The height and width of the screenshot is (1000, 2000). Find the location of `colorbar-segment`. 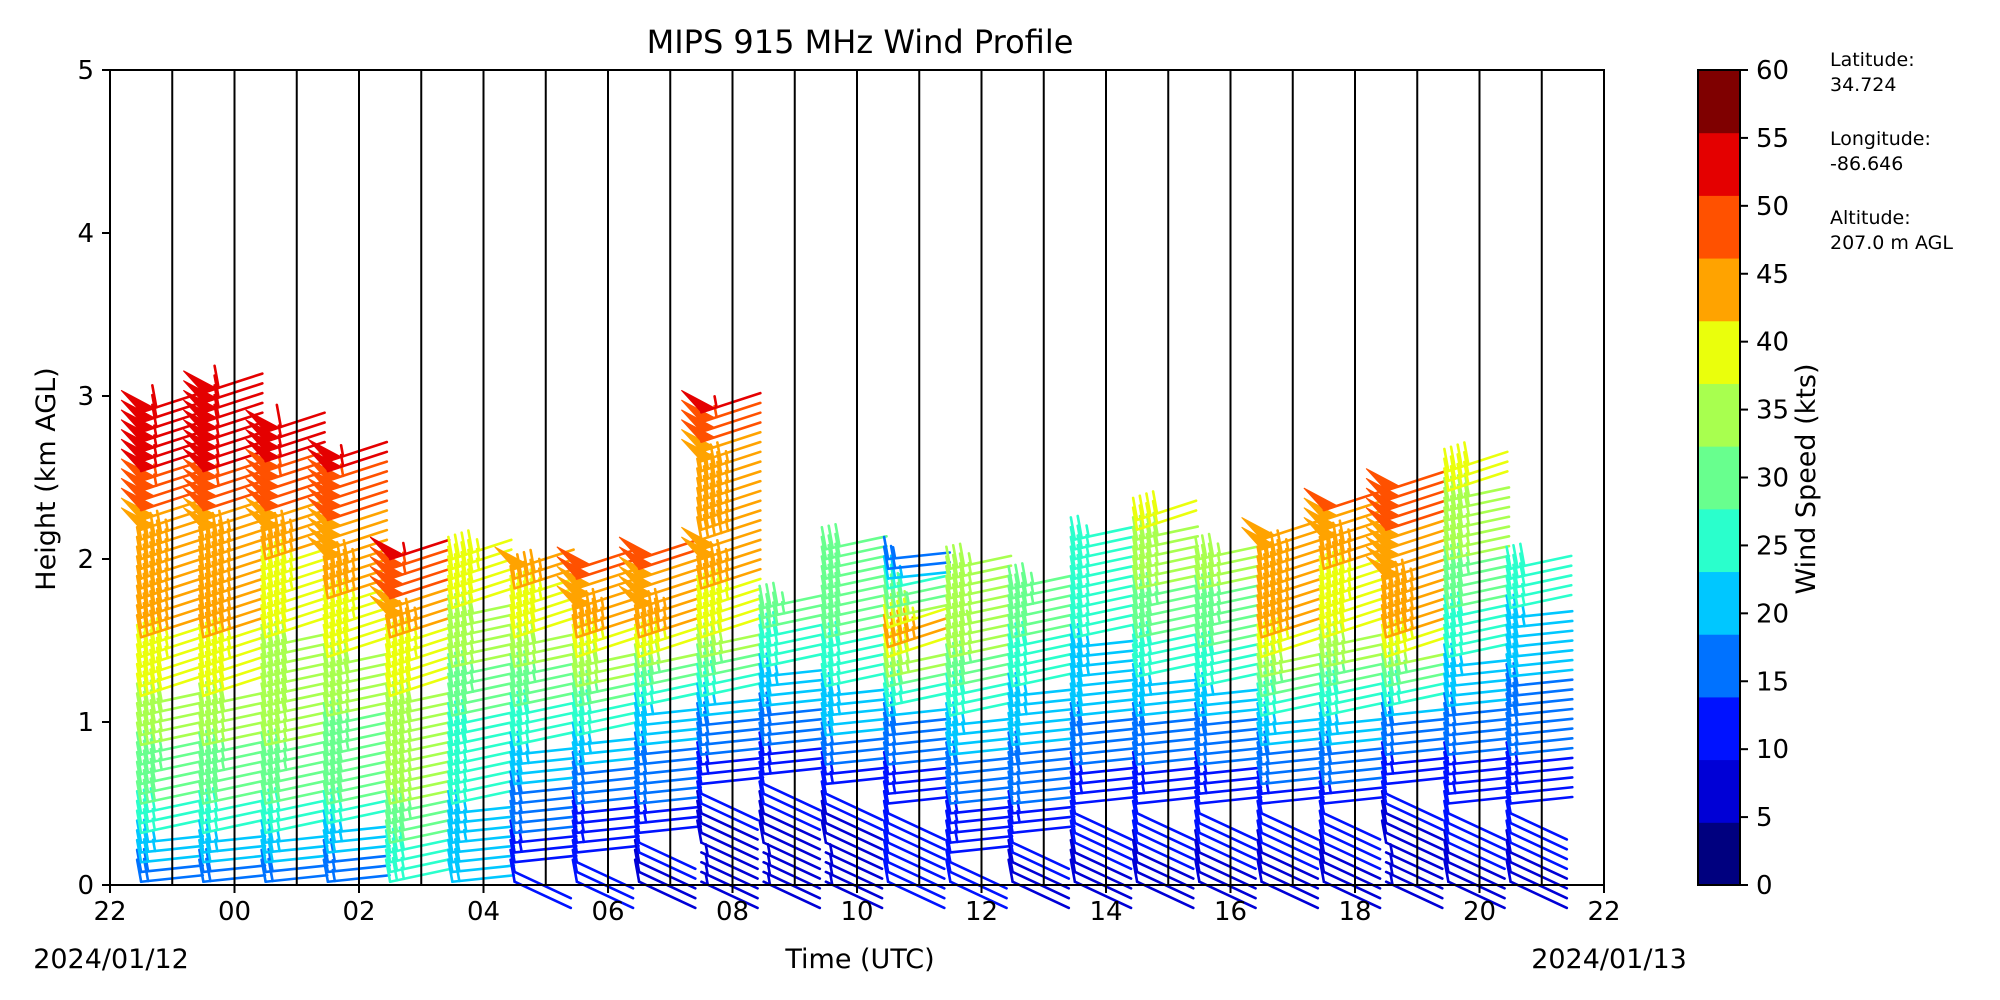

colorbar-segment is located at coordinates (1719, 352).